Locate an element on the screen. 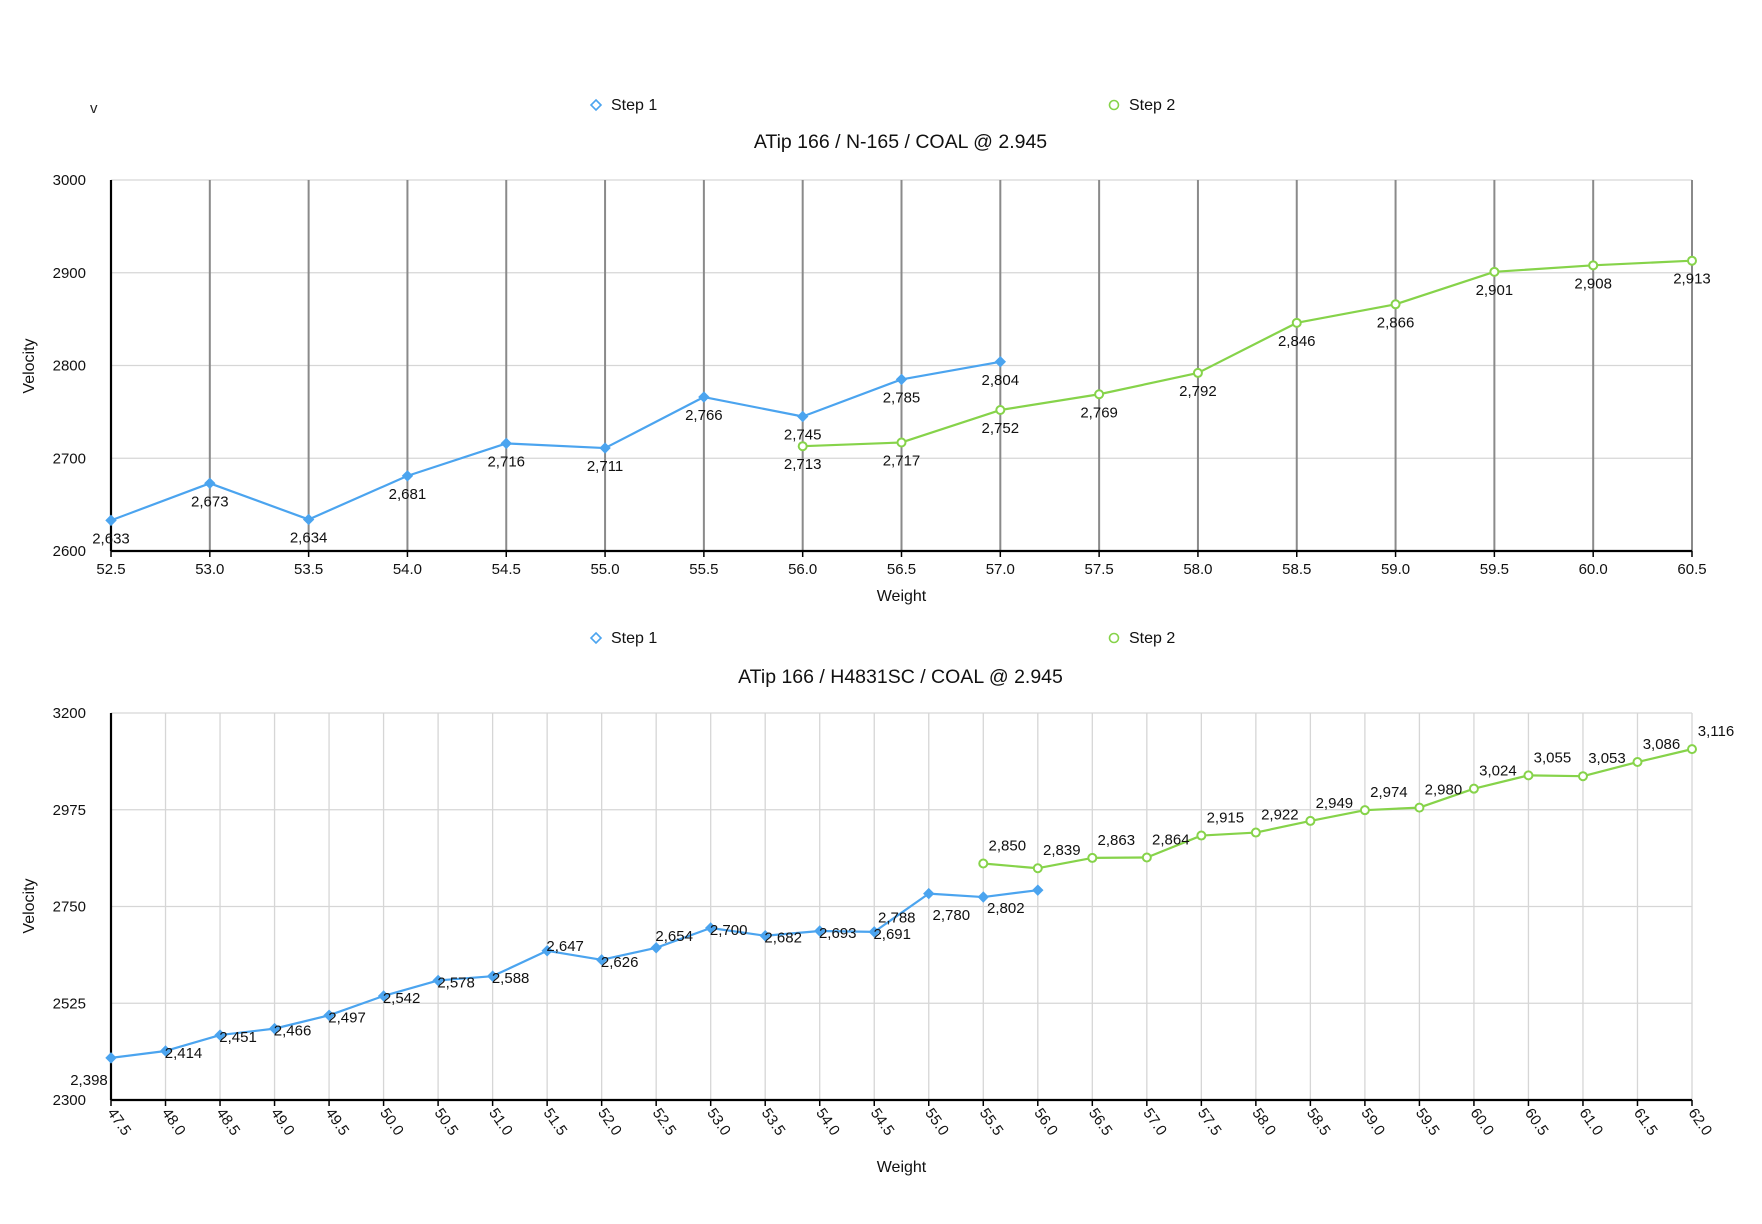 This screenshot has height=1224, width=1762. data-label: 2,752 is located at coordinates (1001, 428).